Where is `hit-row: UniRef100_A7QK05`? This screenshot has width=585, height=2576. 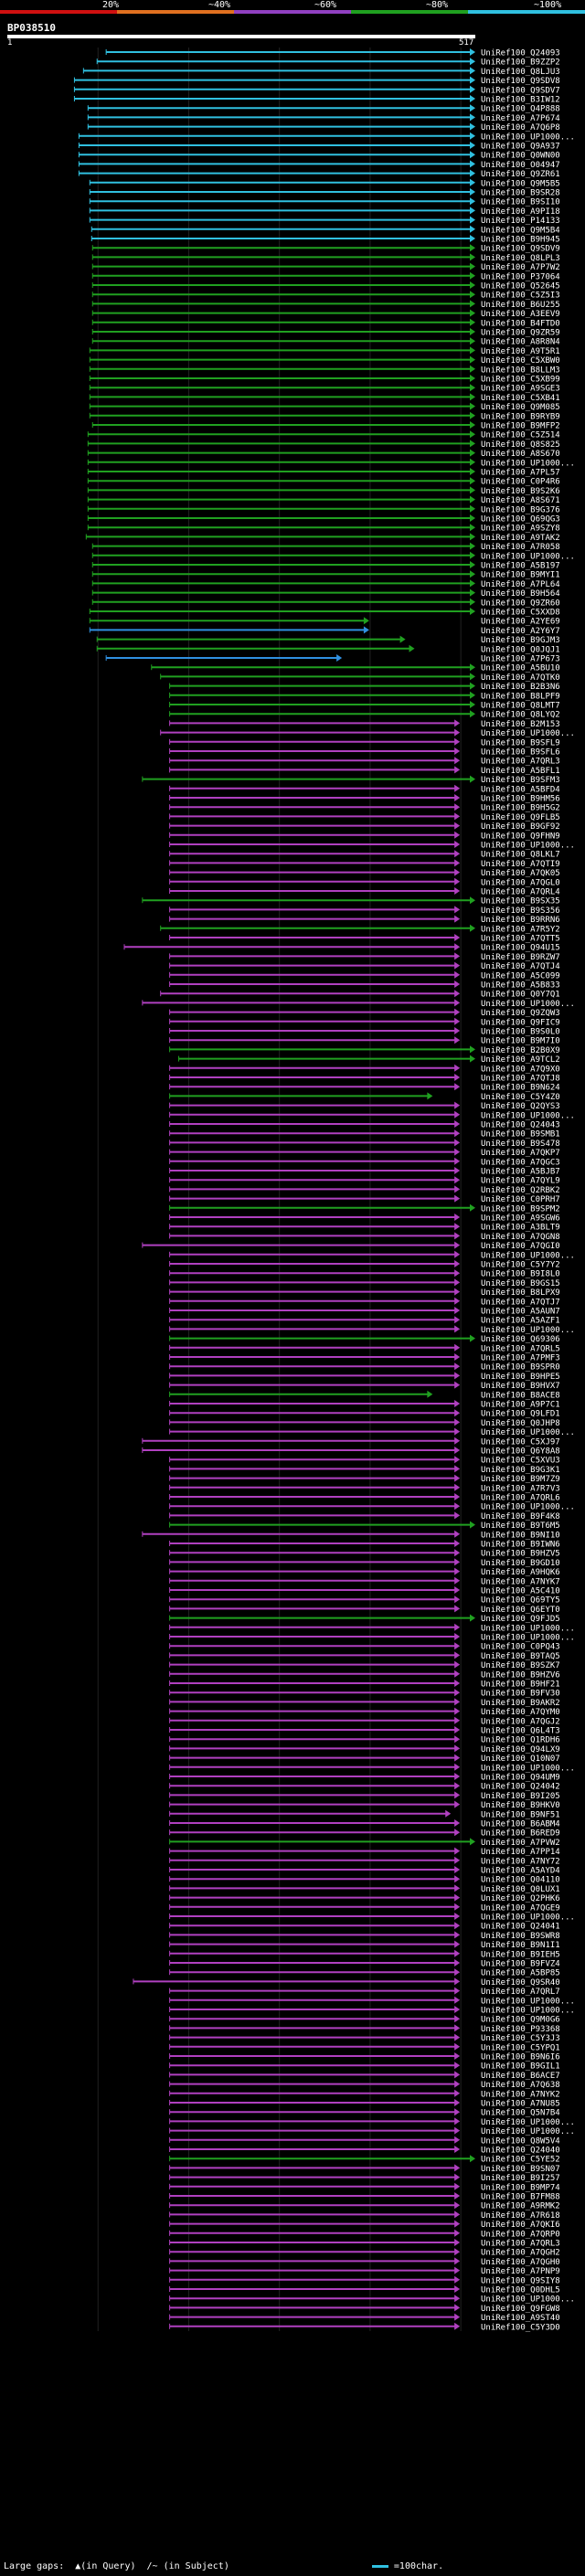
hit-row: UniRef100_A7QK05 is located at coordinates (365, 873).